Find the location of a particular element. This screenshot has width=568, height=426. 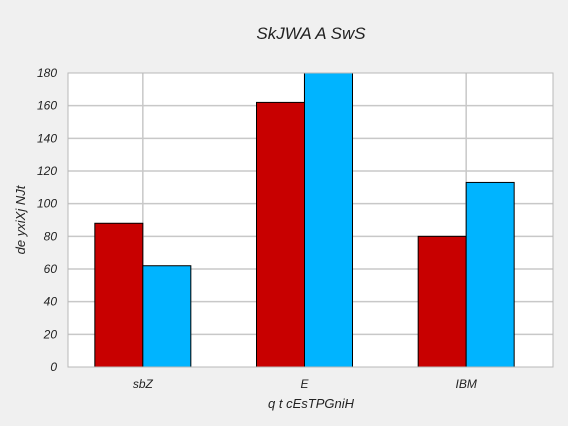

x-tick-label: E is located at coordinates (304, 384).